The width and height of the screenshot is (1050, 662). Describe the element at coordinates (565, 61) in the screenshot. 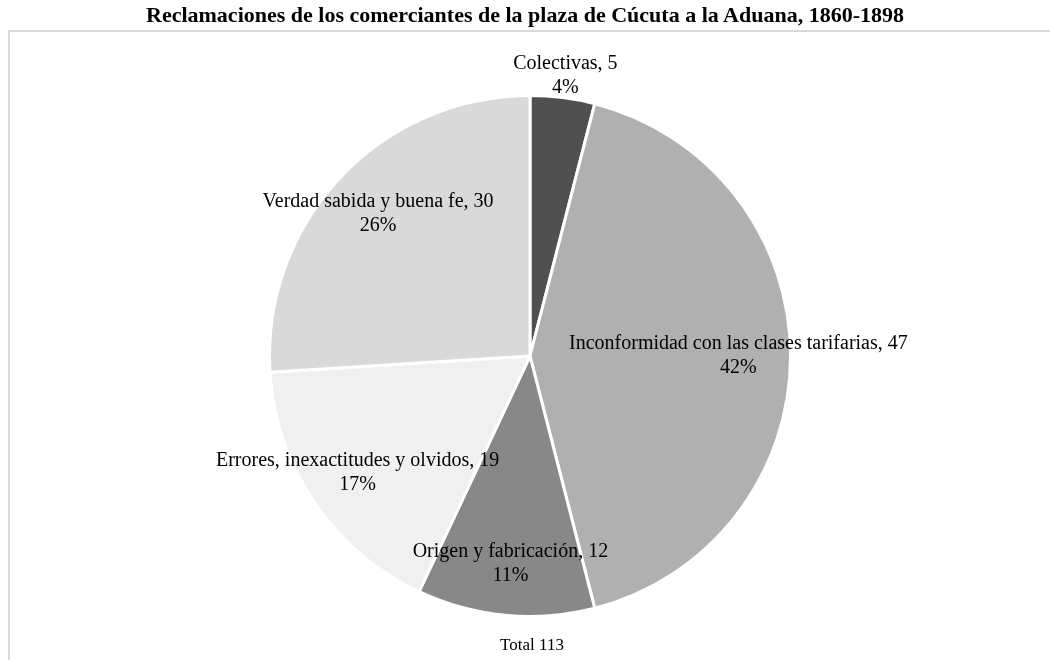

I see `slice-label: Colectivas, 5` at that location.